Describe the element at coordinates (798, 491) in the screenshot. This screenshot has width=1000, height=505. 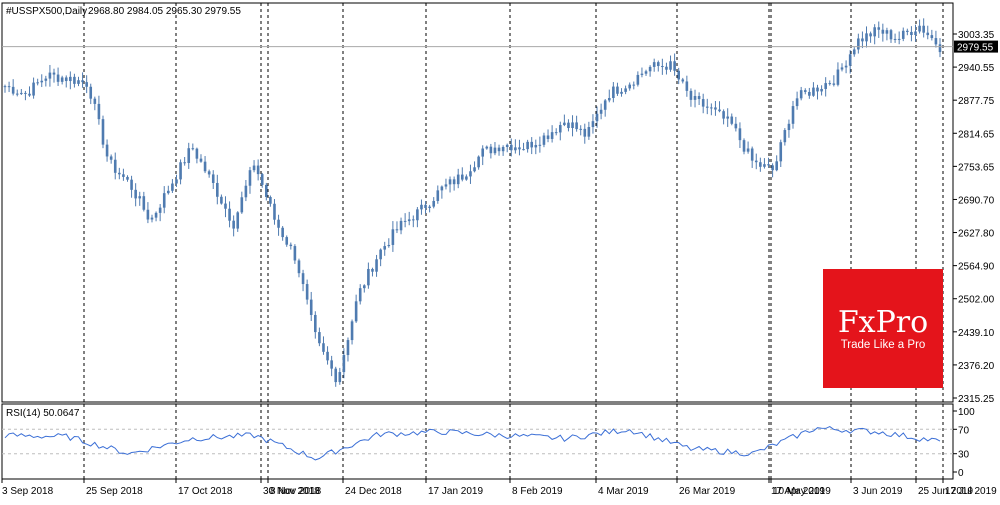
I see `x-tick-label: 17 Apr 2019` at that location.